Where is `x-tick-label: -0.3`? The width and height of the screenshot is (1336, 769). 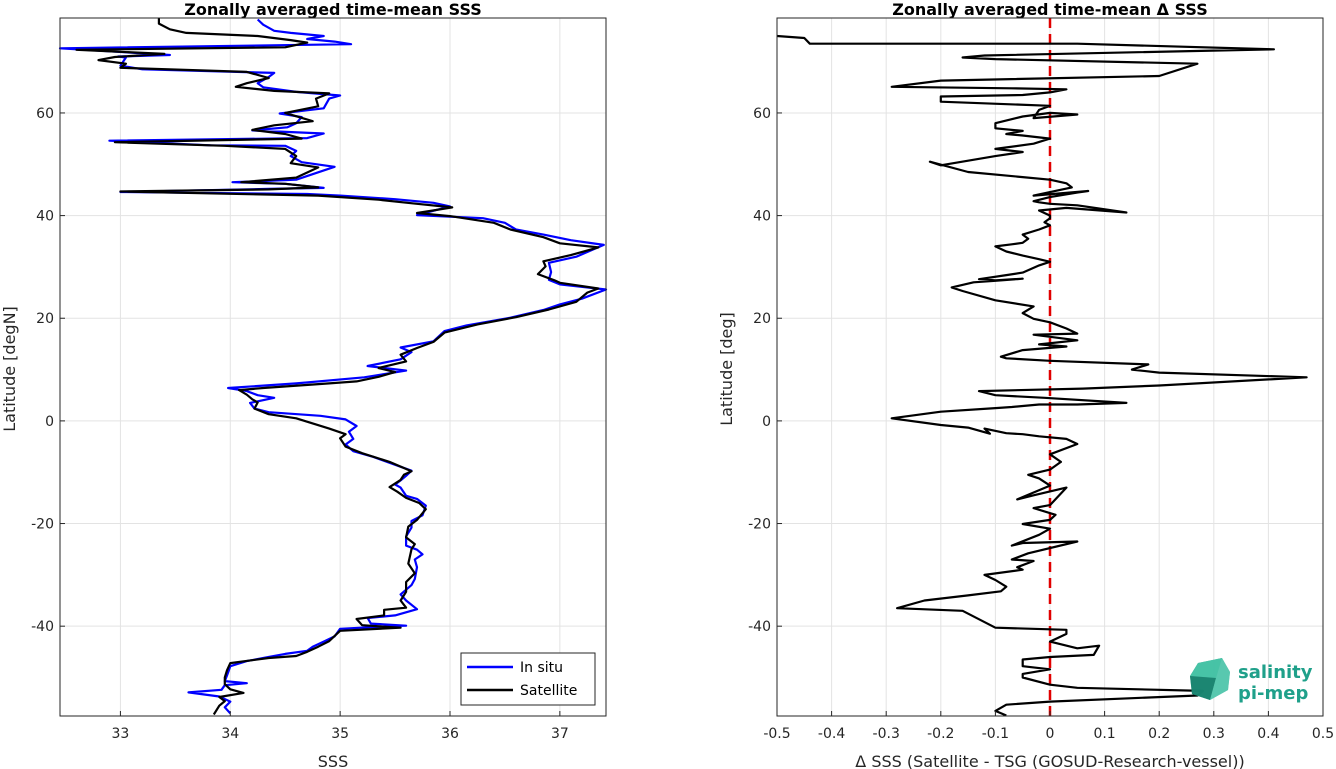 x-tick-label: -0.3 is located at coordinates (886, 734).